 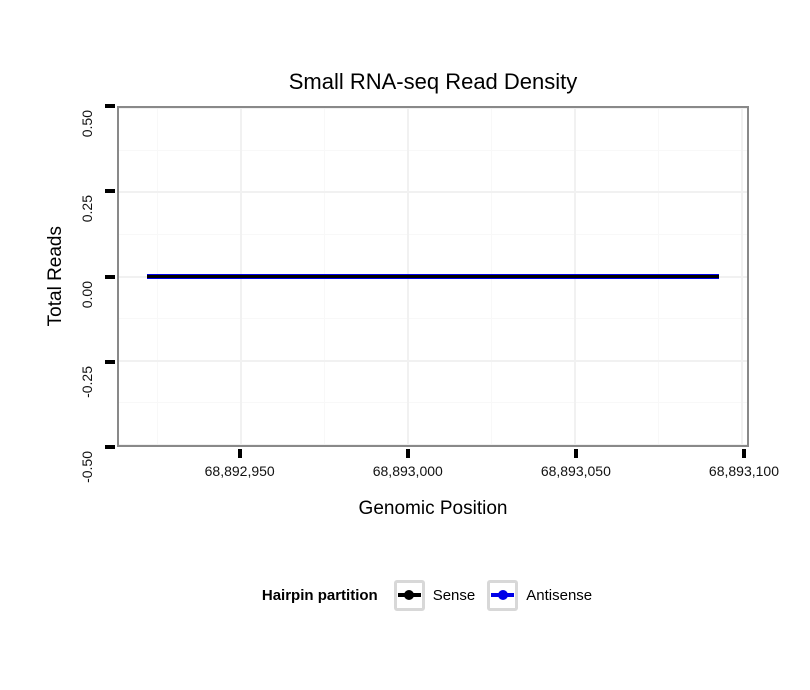 I want to click on y-tick-label: 0.50, so click(x=87, y=124).